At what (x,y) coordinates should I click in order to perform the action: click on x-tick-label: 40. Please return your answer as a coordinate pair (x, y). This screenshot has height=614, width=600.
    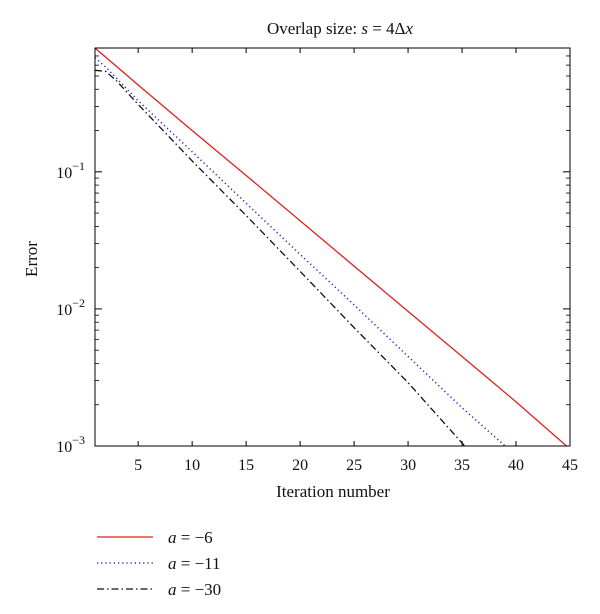
    Looking at the image, I should click on (516, 465).